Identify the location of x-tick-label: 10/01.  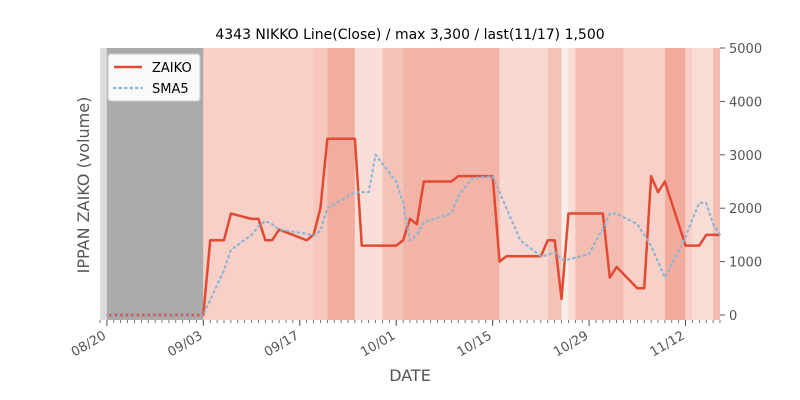
(378, 344).